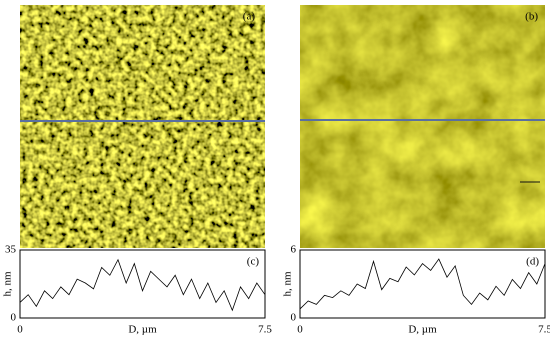 The height and width of the screenshot is (343, 550). What do you see at coordinates (531, 17) in the screenshot?
I see `panel-label: (b)` at bounding box center [531, 17].